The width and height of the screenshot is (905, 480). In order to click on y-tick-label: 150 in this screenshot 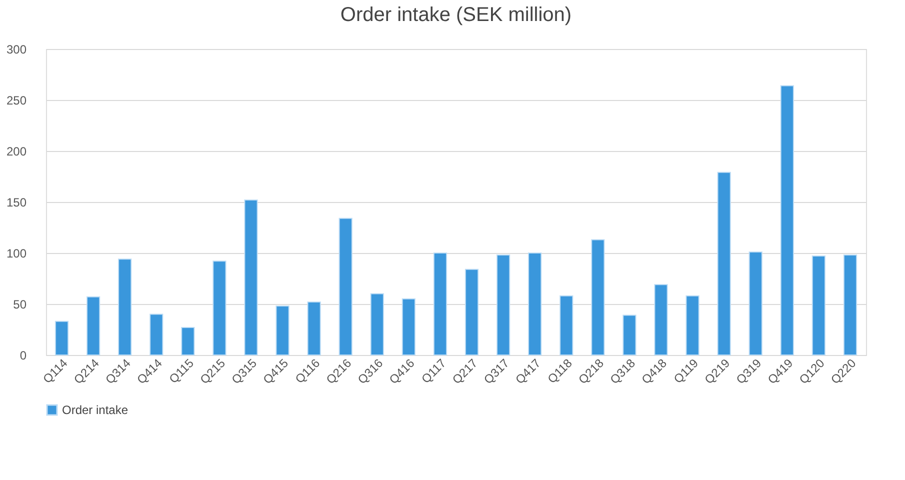, I will do `click(16, 203)`.